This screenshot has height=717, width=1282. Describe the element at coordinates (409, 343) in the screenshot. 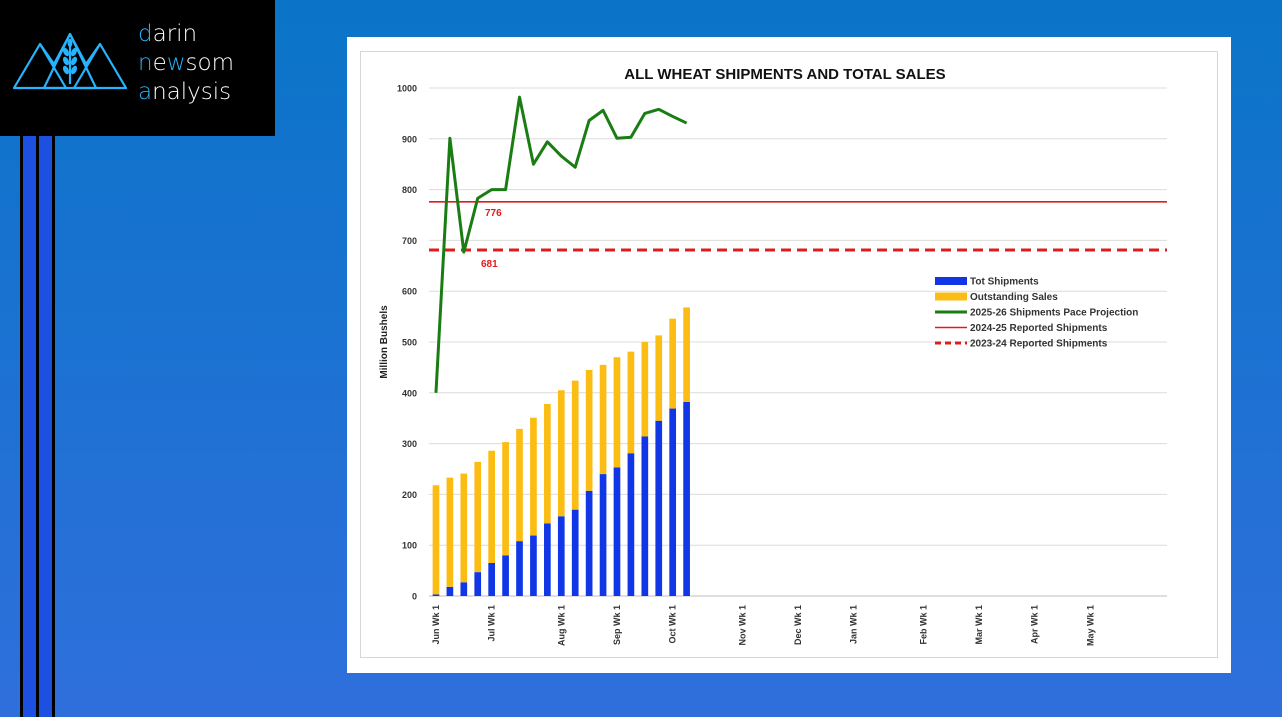

I see `y-tick-label: 500` at that location.